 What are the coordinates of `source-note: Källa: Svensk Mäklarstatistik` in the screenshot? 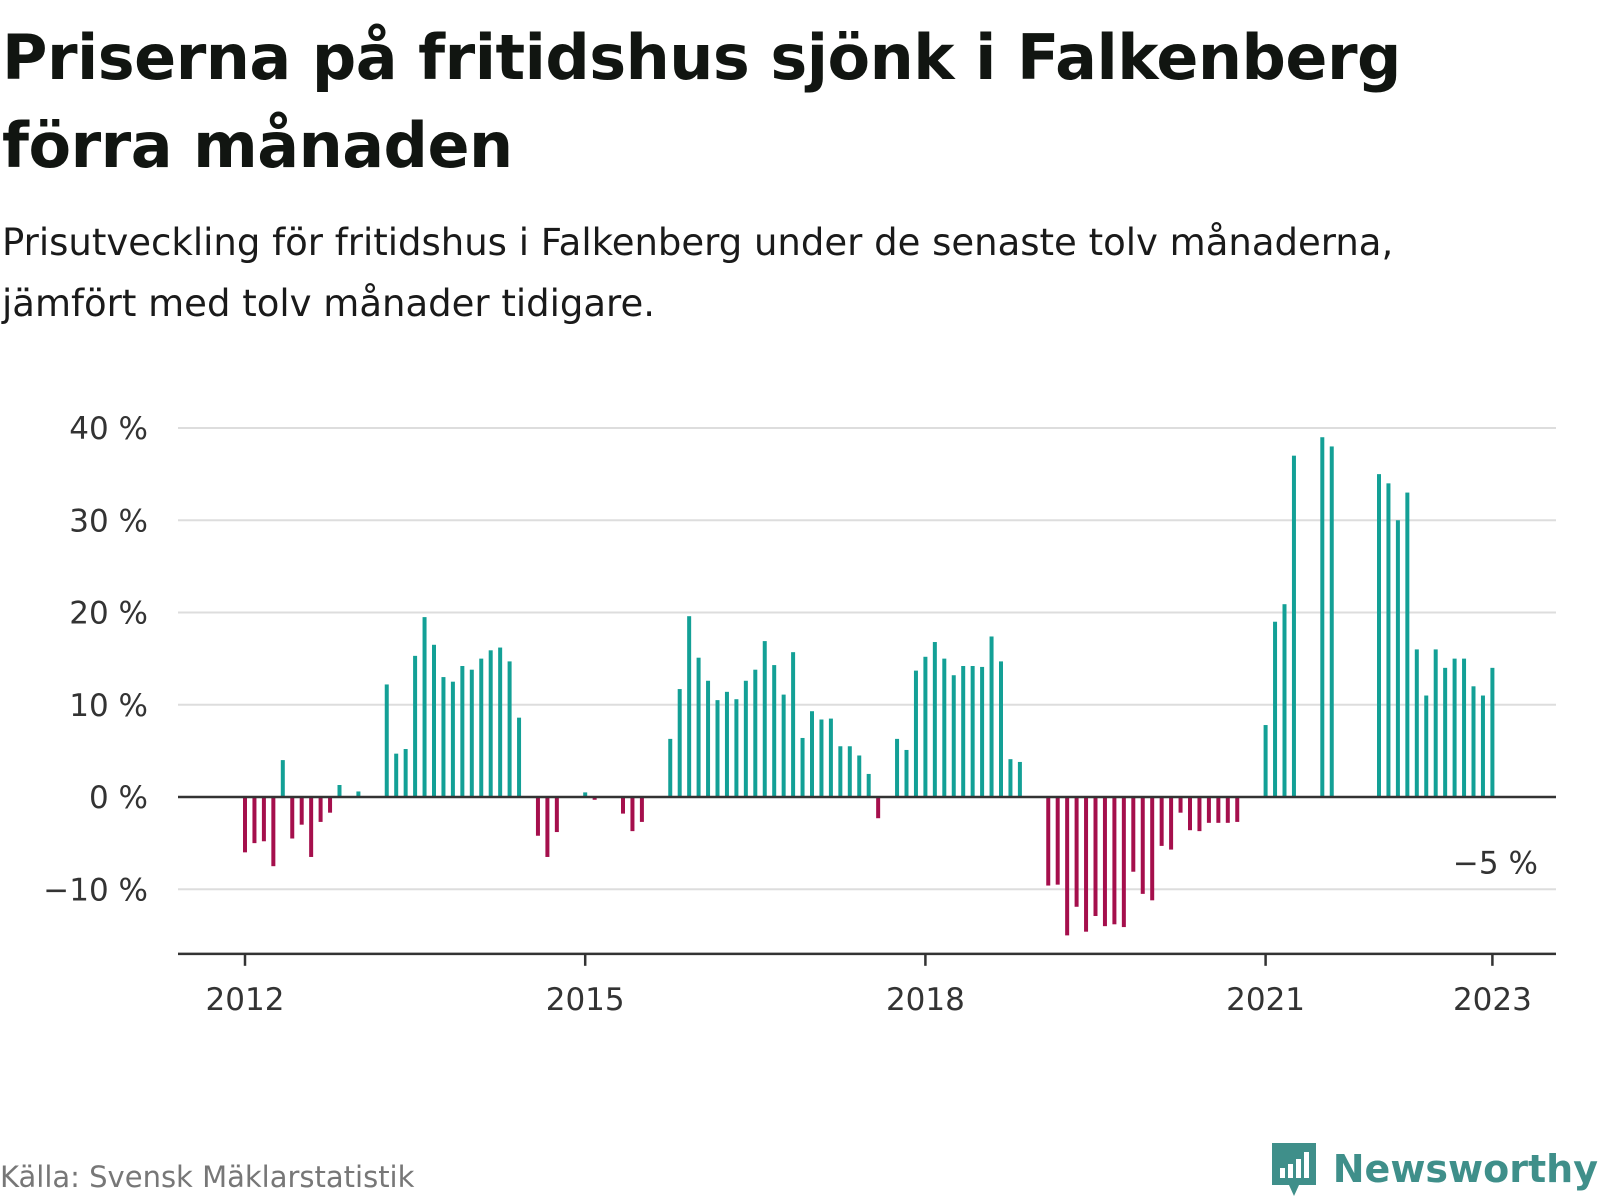 It's located at (207, 1177).